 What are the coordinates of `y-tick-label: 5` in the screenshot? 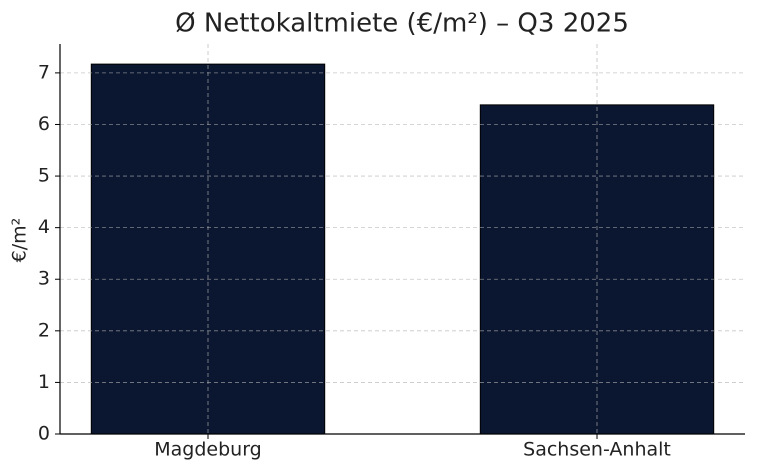 It's located at (44, 176).